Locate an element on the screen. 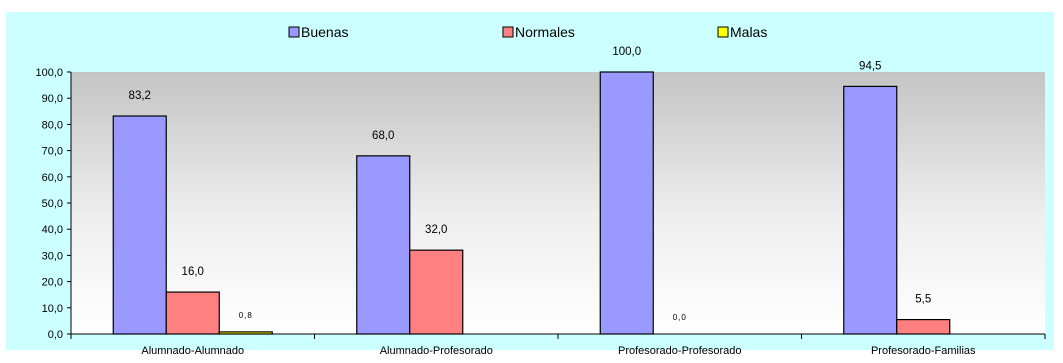 This screenshot has height=363, width=1063. x-tick-label: Alumnado-Profesorado is located at coordinates (436, 351).